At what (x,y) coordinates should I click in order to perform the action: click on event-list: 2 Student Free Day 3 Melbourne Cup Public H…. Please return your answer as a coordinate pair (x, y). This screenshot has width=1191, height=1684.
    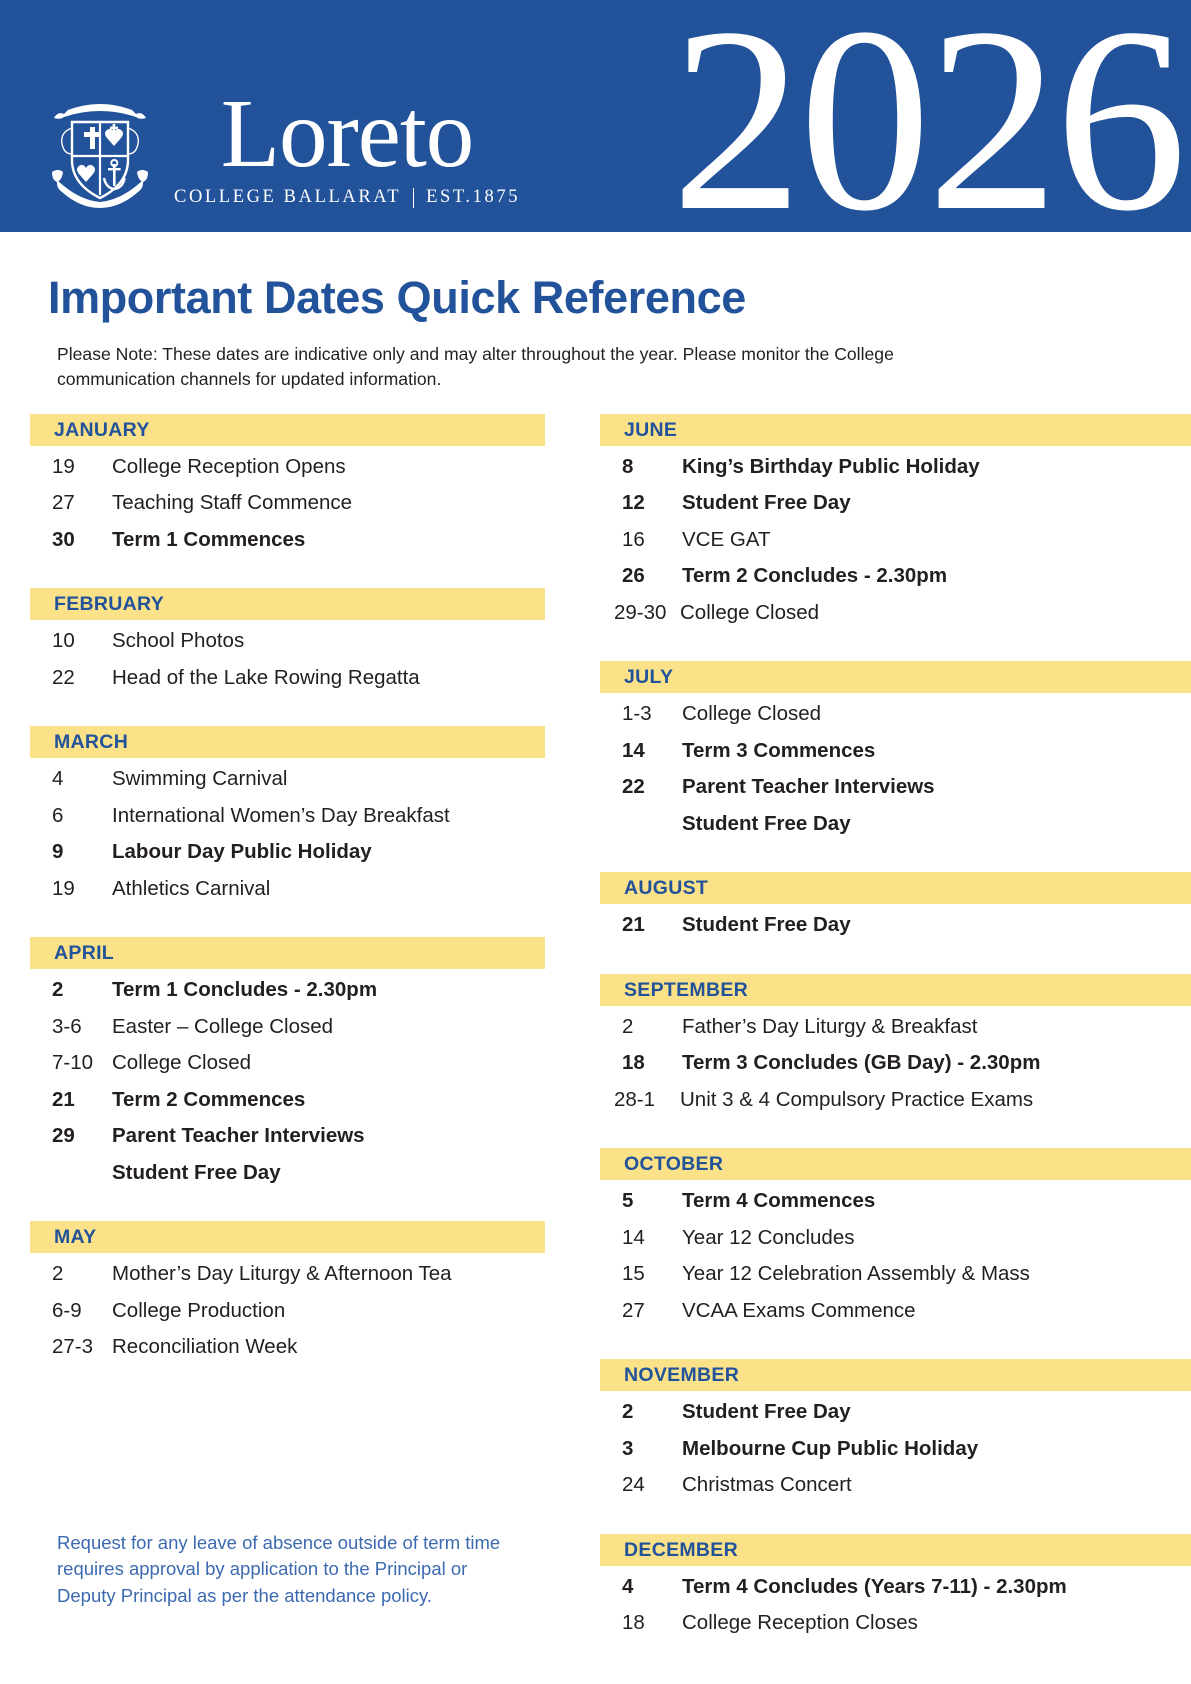
    Looking at the image, I should click on (895, 1447).